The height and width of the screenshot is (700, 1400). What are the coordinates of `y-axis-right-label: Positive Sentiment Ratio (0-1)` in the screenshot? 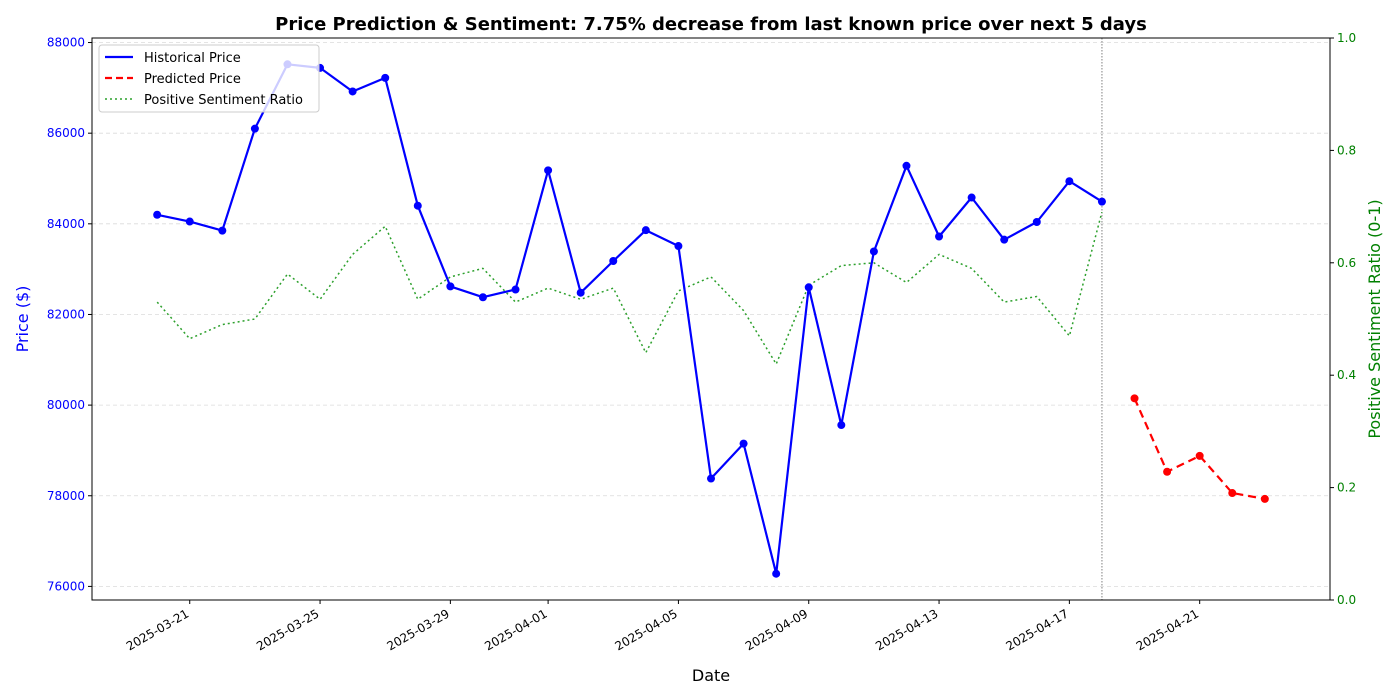 It's located at (1374, 318).